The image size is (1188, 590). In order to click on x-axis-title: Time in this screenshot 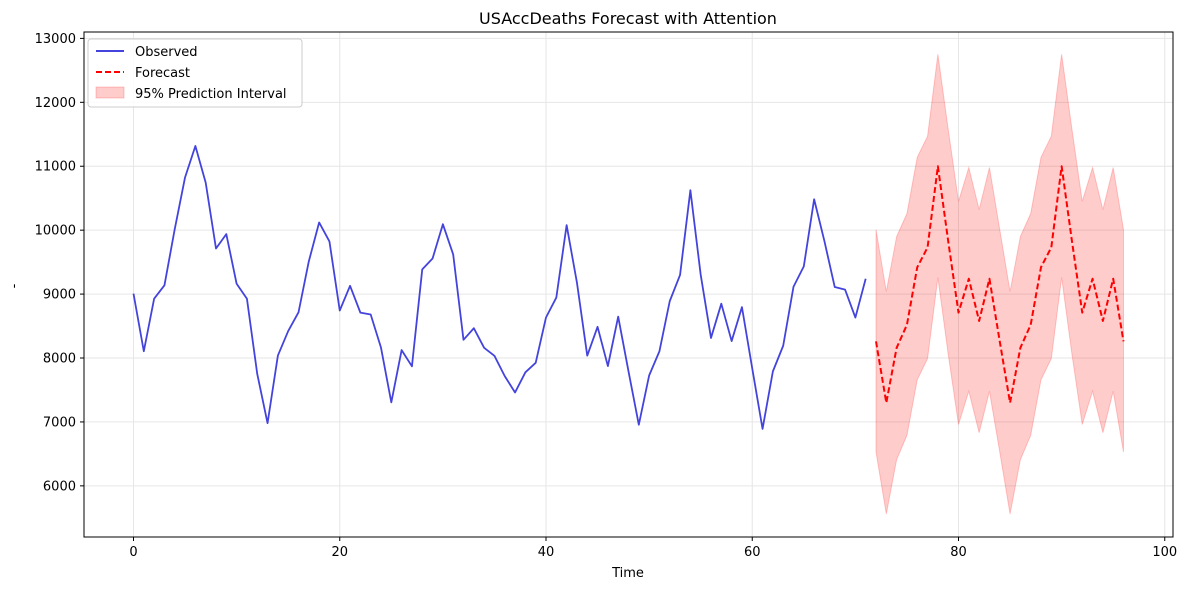, I will do `click(627, 573)`.